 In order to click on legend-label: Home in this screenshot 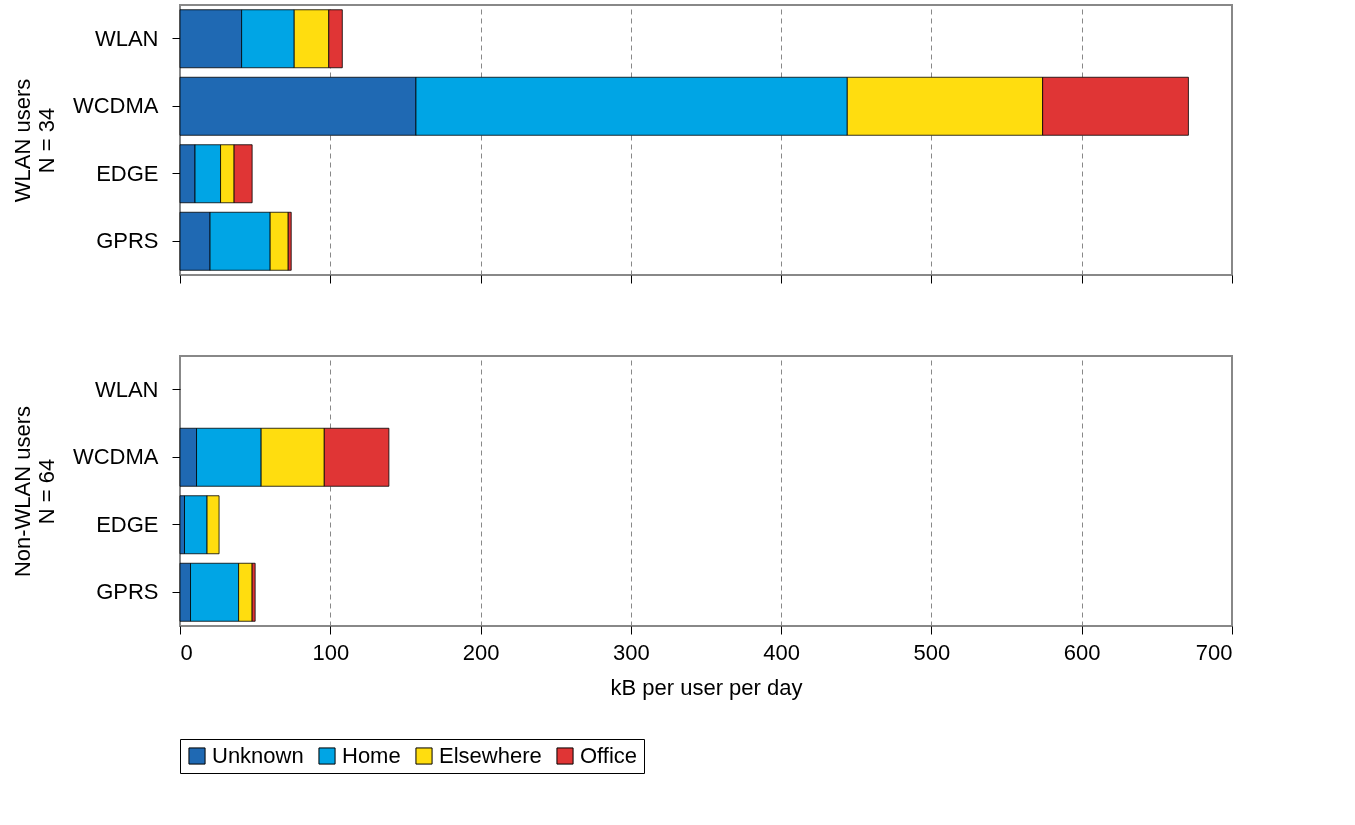, I will do `click(371, 755)`.